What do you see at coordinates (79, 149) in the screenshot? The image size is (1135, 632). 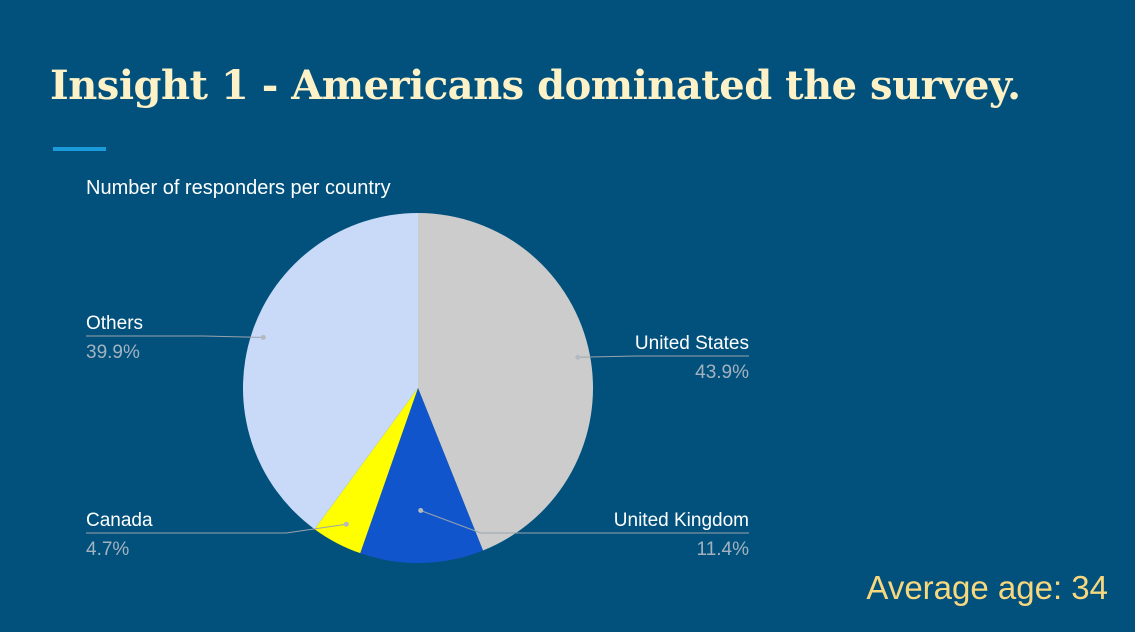 I see `title-accent-bar` at bounding box center [79, 149].